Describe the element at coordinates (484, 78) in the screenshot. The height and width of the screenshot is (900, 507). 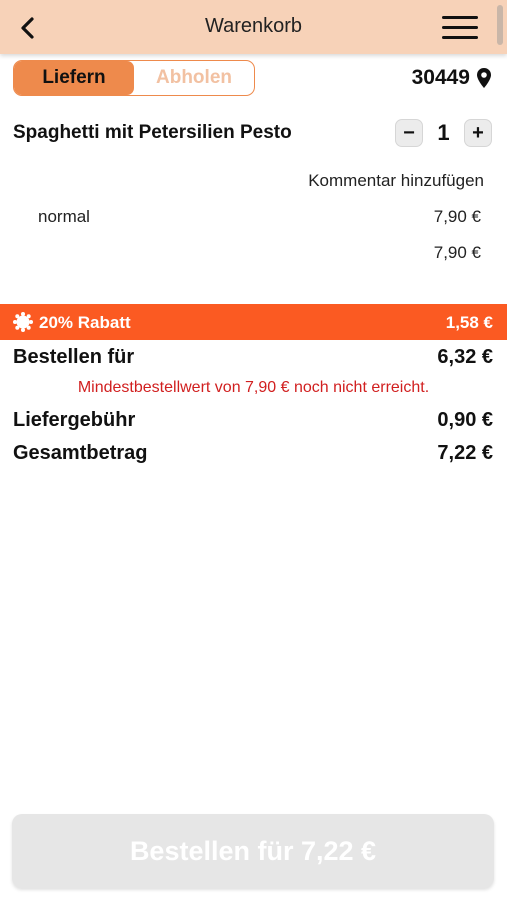
I see `map-pin-icon` at that location.